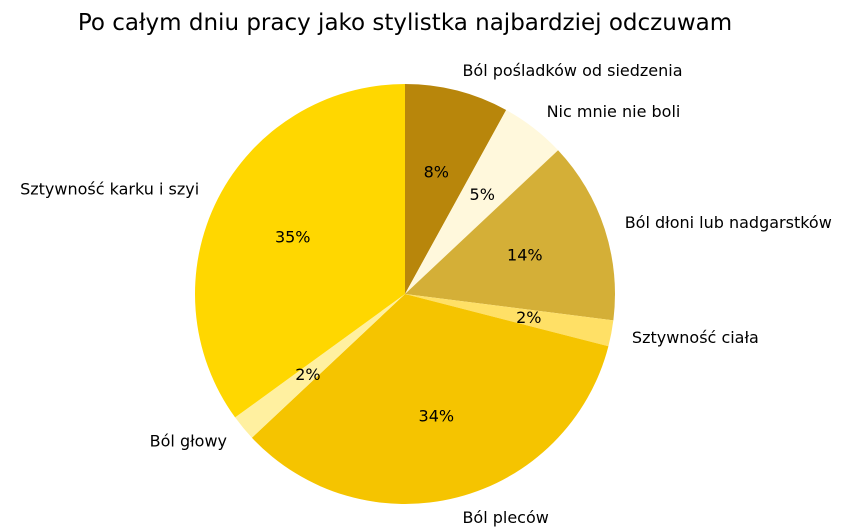  Describe the element at coordinates (505, 517) in the screenshot. I see `slice-label: Ból pleców` at that location.